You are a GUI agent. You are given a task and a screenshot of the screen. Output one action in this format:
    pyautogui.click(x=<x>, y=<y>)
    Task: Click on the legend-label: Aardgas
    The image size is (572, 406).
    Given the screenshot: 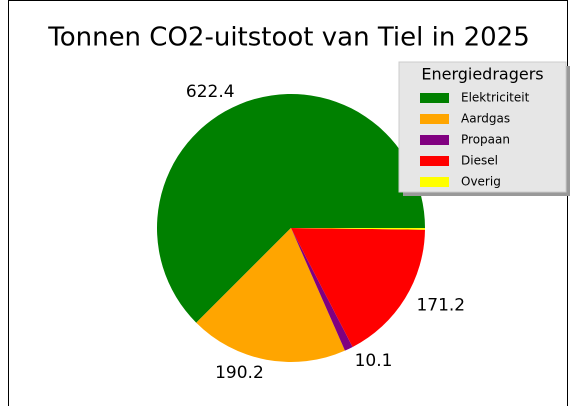 What is the action you would take?
    pyautogui.click(x=485, y=119)
    